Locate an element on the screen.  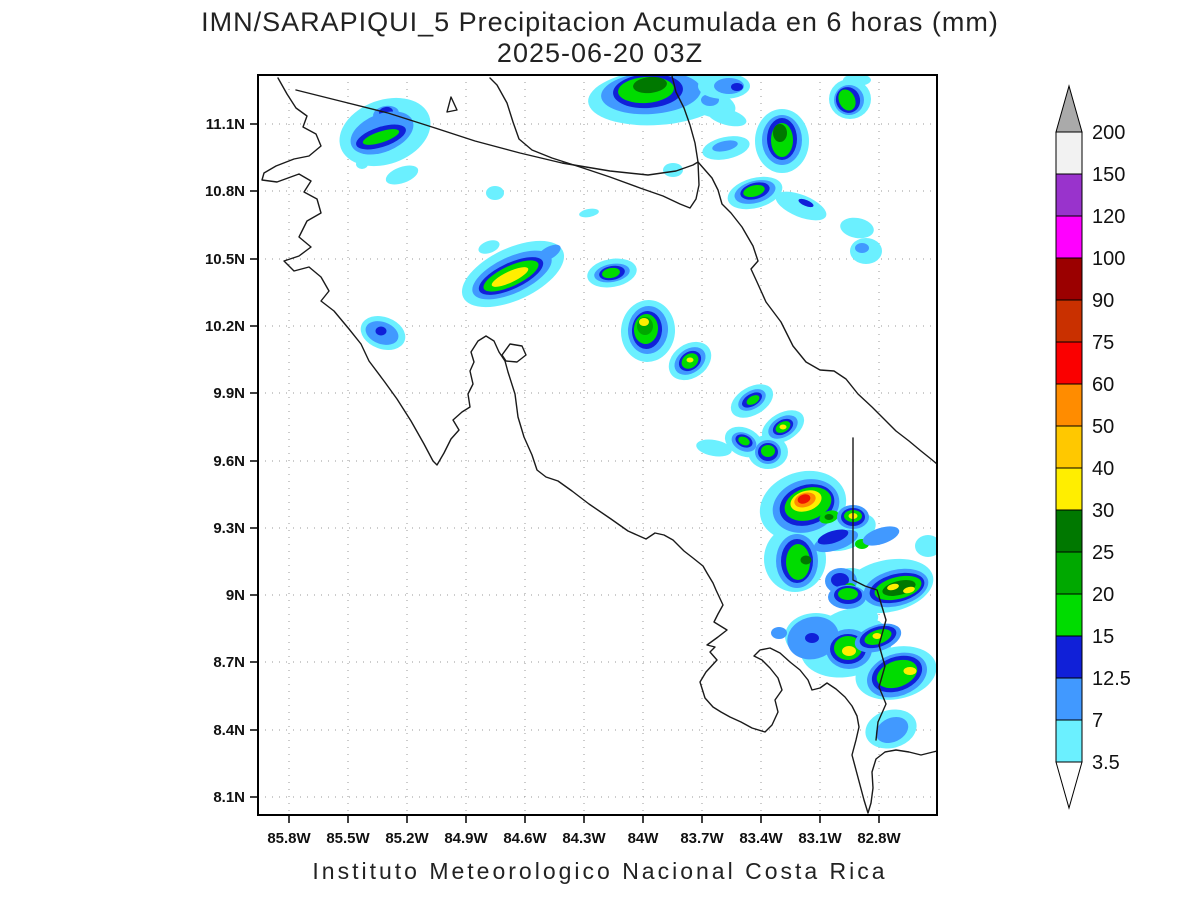
lat-tick-label: 11.1N is located at coordinates (225, 124).